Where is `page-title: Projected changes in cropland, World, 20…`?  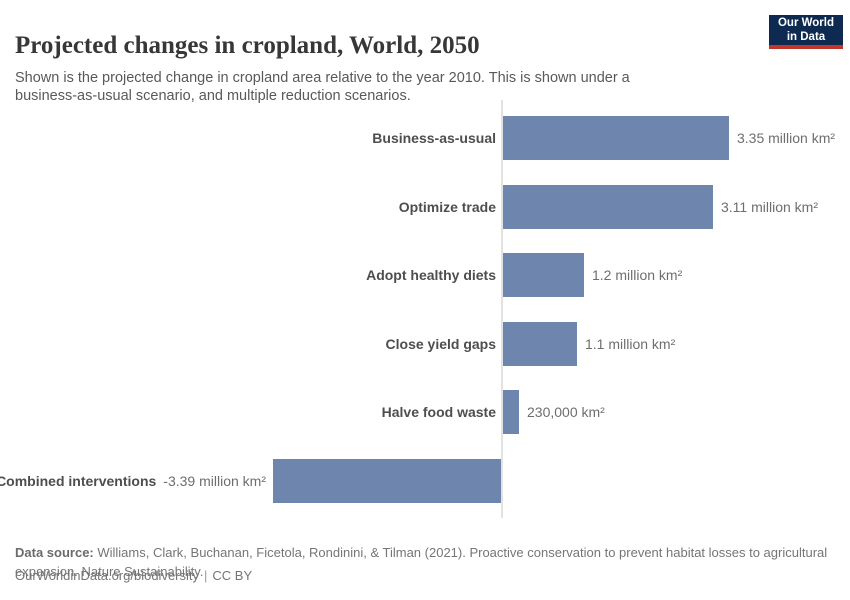 page-title: Projected changes in cropland, World, 20… is located at coordinates (247, 45).